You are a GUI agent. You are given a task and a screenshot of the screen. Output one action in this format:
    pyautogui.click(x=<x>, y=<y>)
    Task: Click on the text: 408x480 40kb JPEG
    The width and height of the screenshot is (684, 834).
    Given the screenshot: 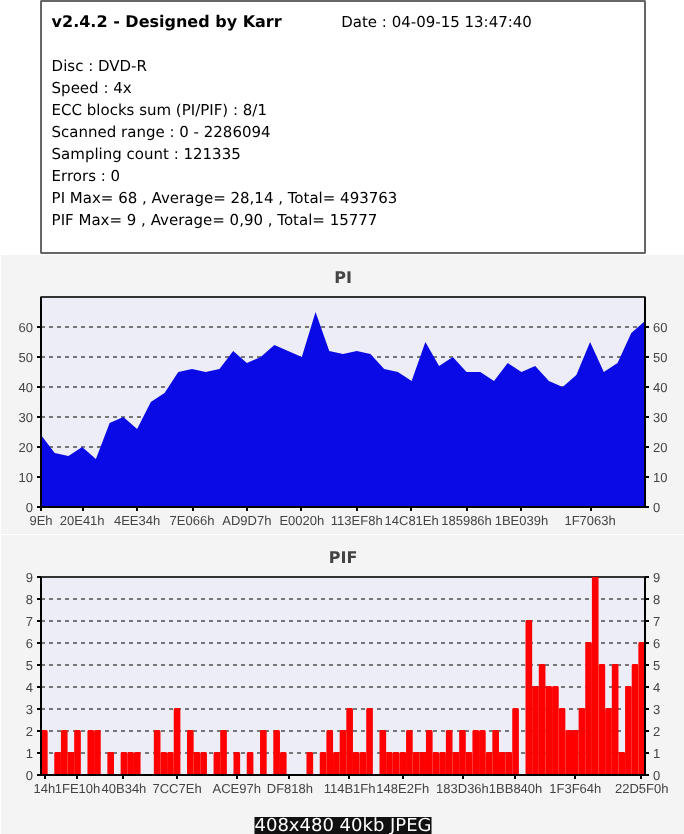 What is the action you would take?
    pyautogui.click(x=343, y=825)
    